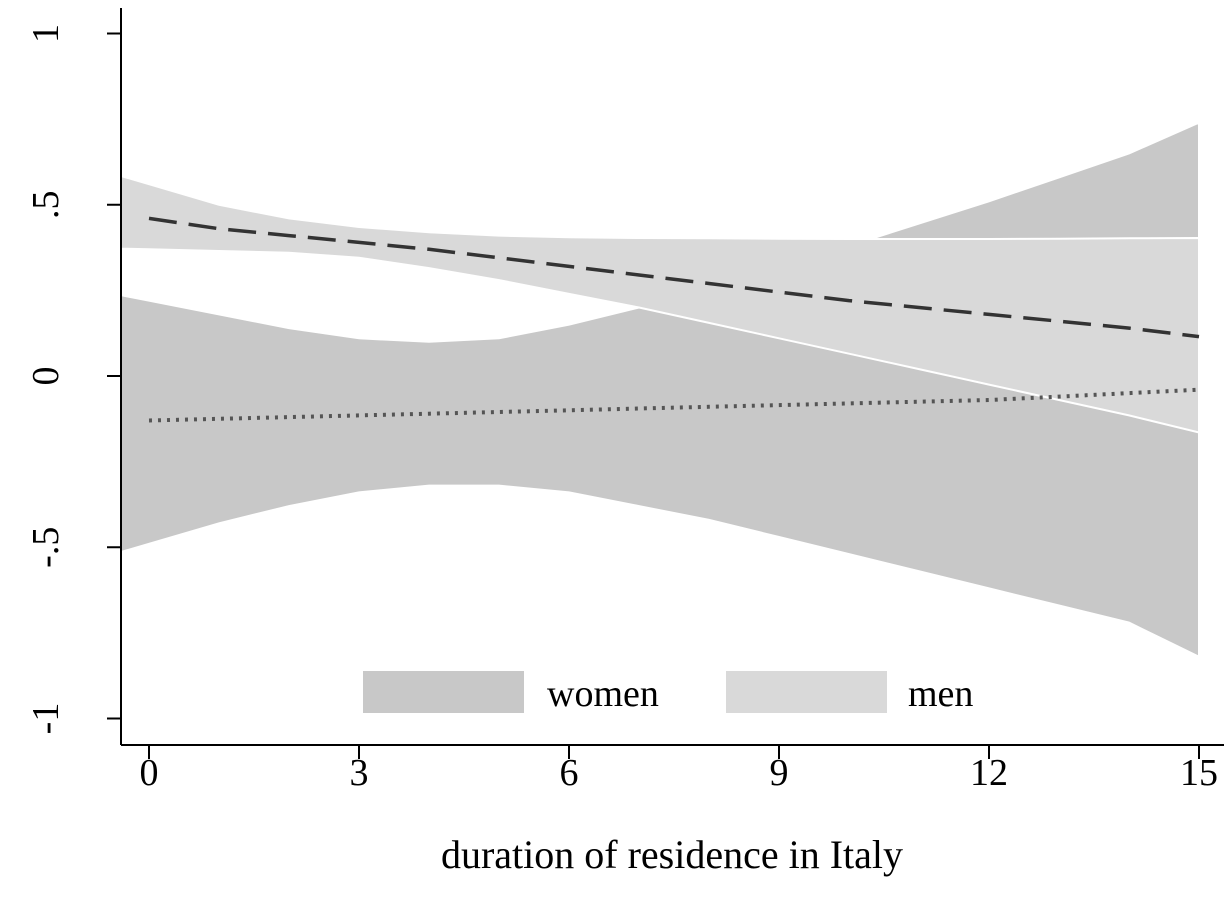  I want to click on y-tick-label: 0, so click(46, 376).